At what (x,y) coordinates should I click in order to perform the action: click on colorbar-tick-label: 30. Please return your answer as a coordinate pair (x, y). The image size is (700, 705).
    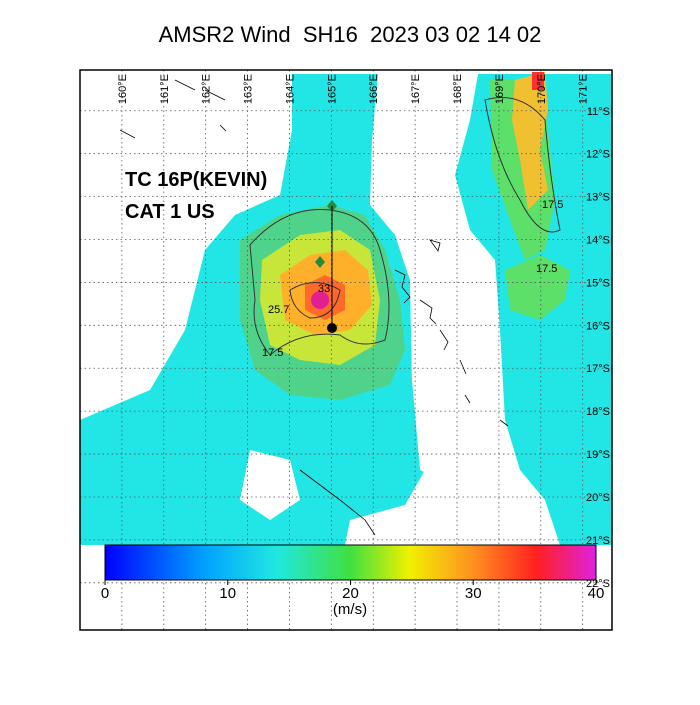
    Looking at the image, I should click on (473, 593).